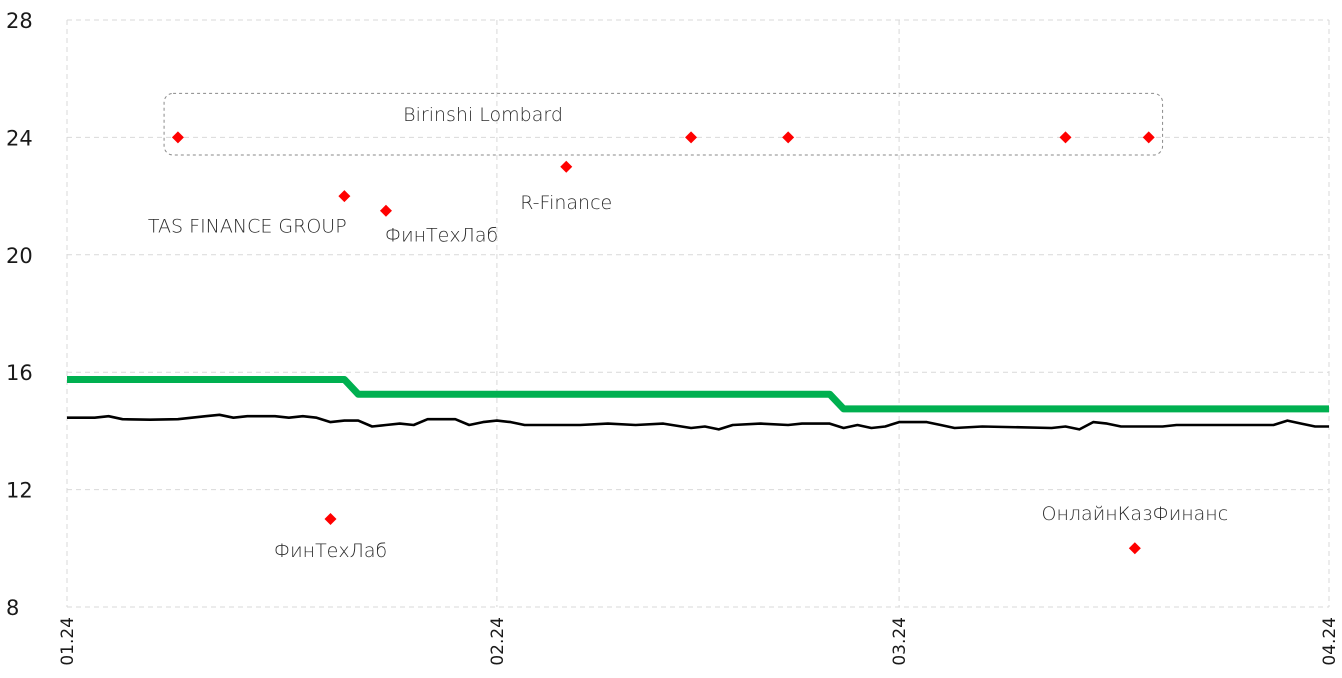 The height and width of the screenshot is (678, 1342). Describe the element at coordinates (19, 256) in the screenshot. I see `y-tick-label: 20` at that location.